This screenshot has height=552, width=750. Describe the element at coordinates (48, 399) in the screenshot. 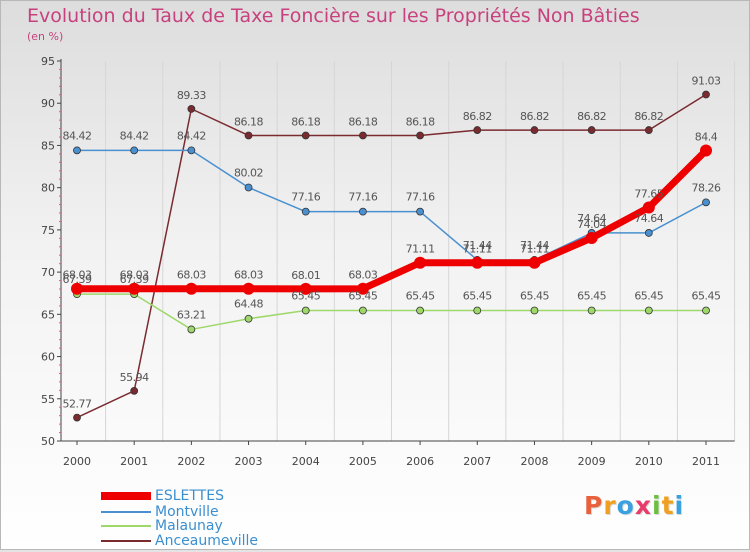

I see `y-tick-label: 55` at that location.